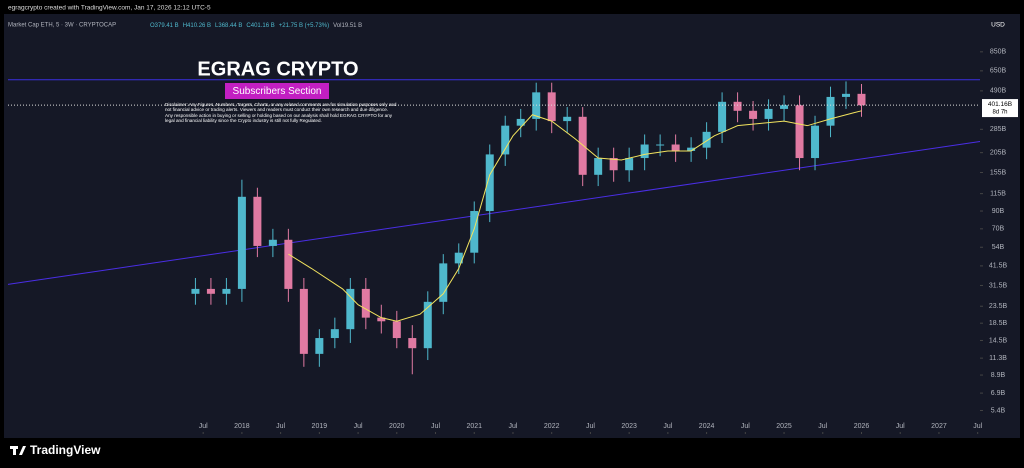  What do you see at coordinates (998, 25) in the screenshot?
I see `currency: USD` at bounding box center [998, 25].